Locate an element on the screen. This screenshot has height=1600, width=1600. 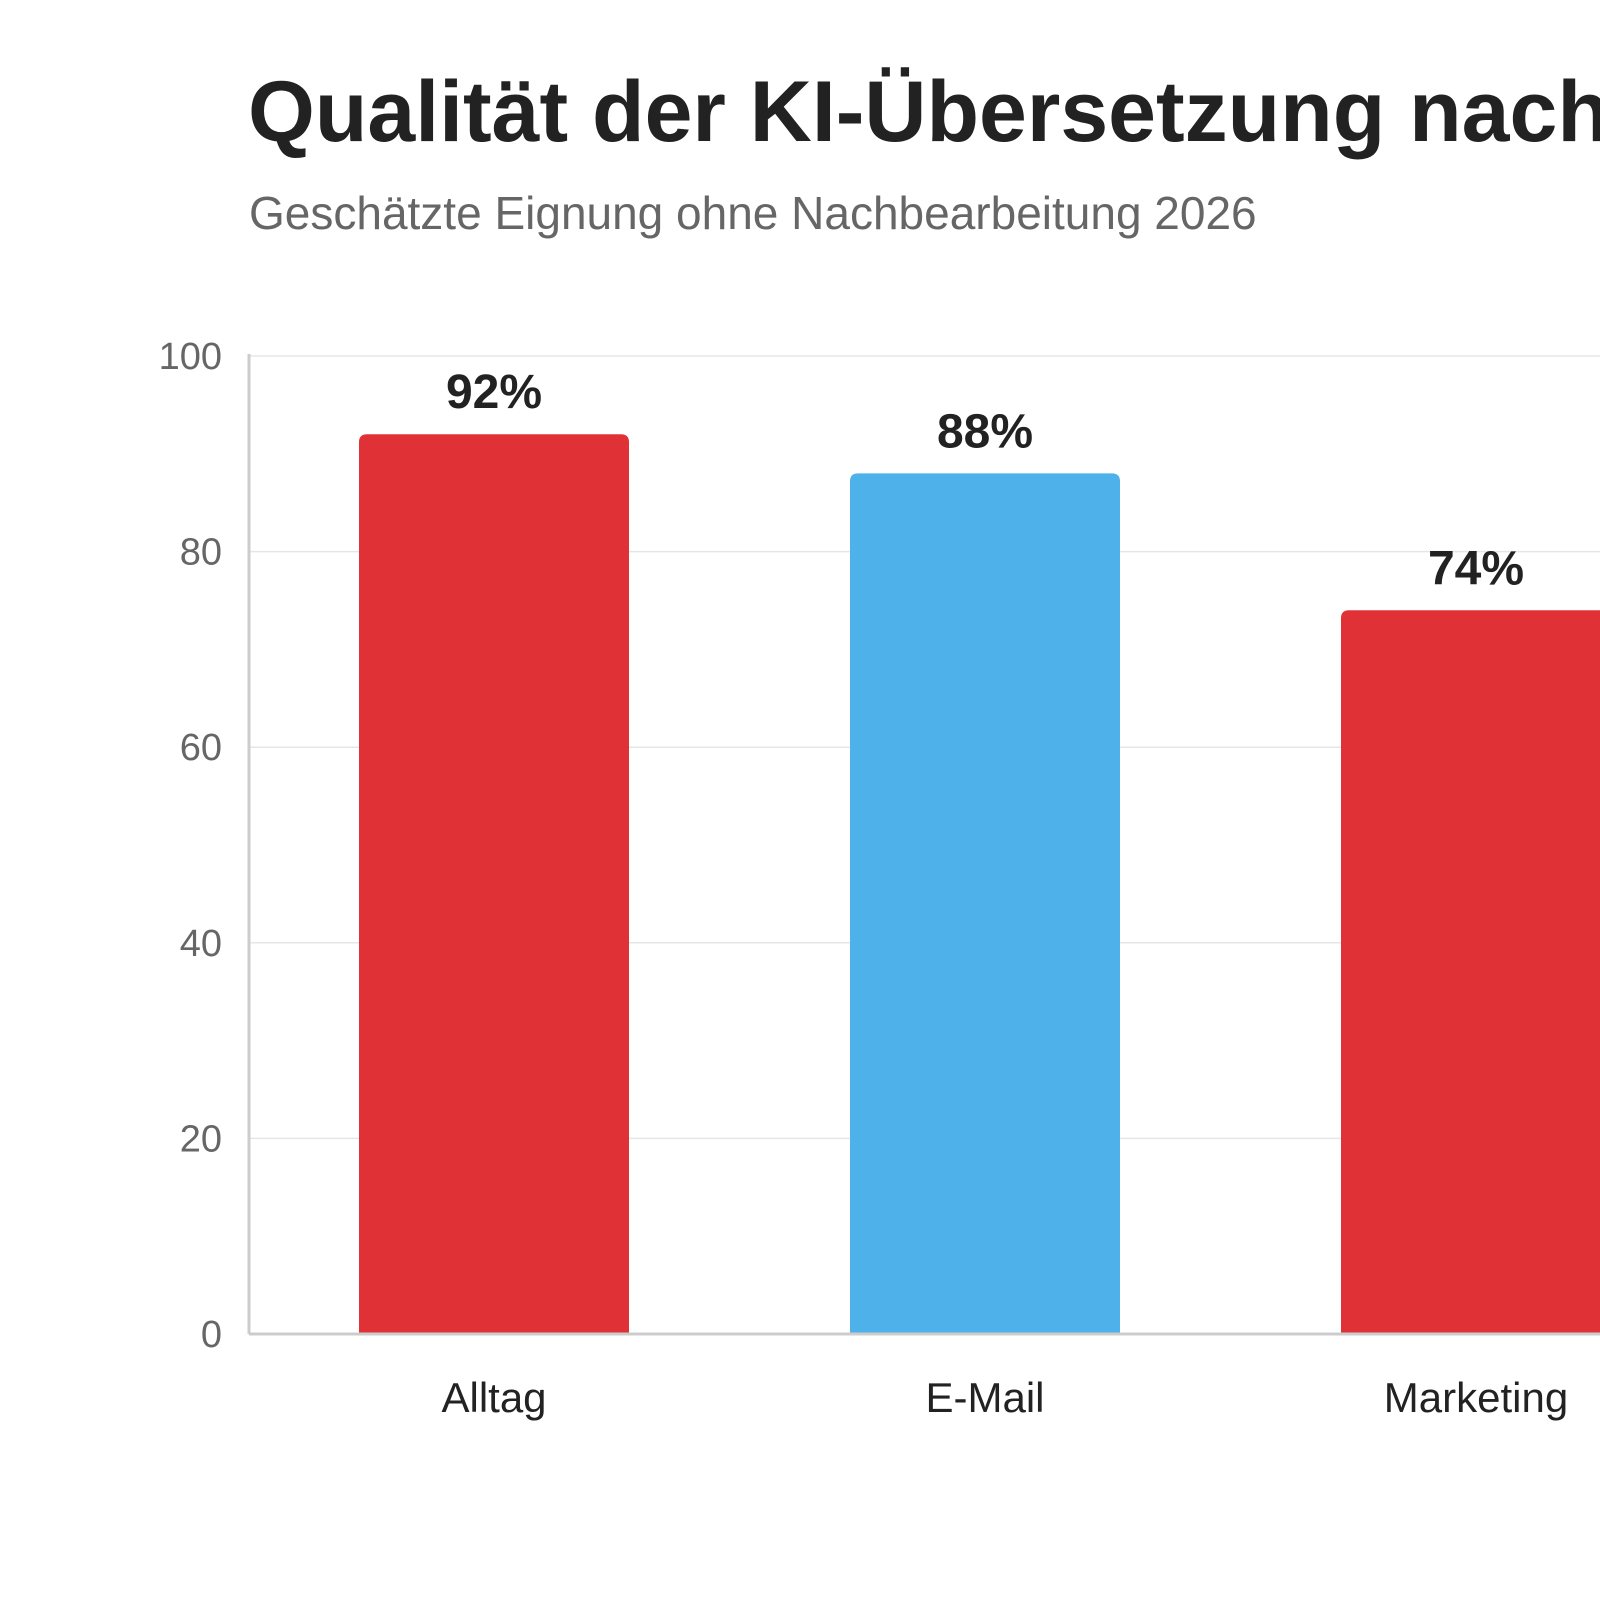
y-tick-label: 40 is located at coordinates (201, 944).